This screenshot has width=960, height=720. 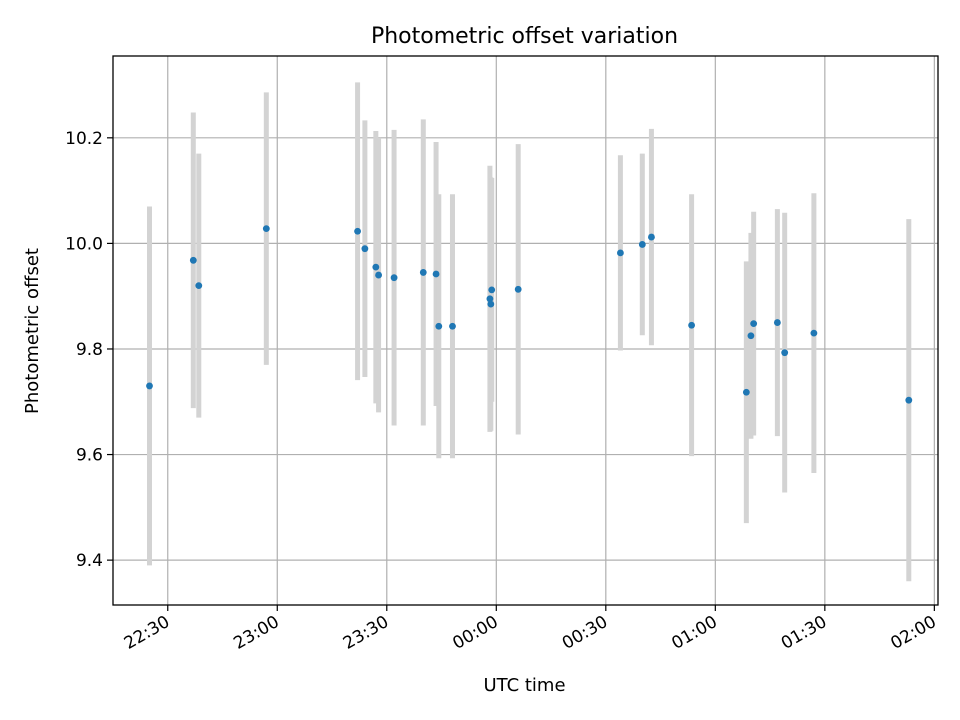 I want to click on x-axis-label: UTC time, so click(x=524, y=685).